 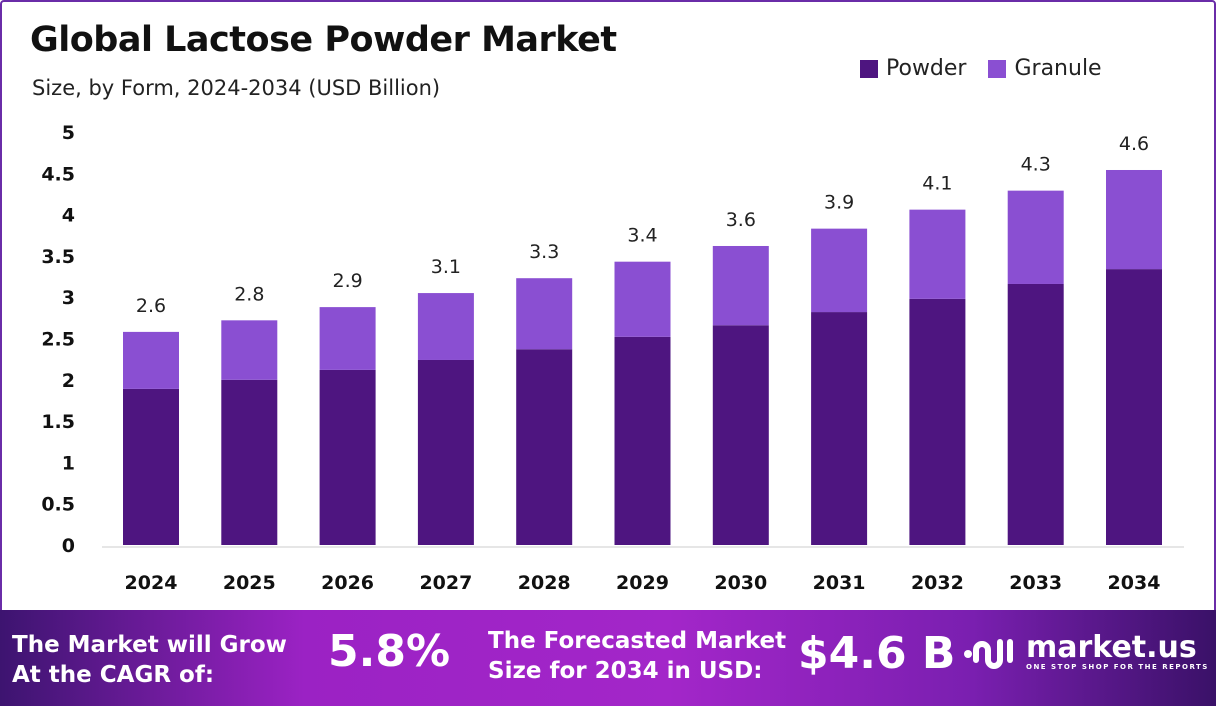 I want to click on y-tick-label: 1.5, so click(x=58, y=422).